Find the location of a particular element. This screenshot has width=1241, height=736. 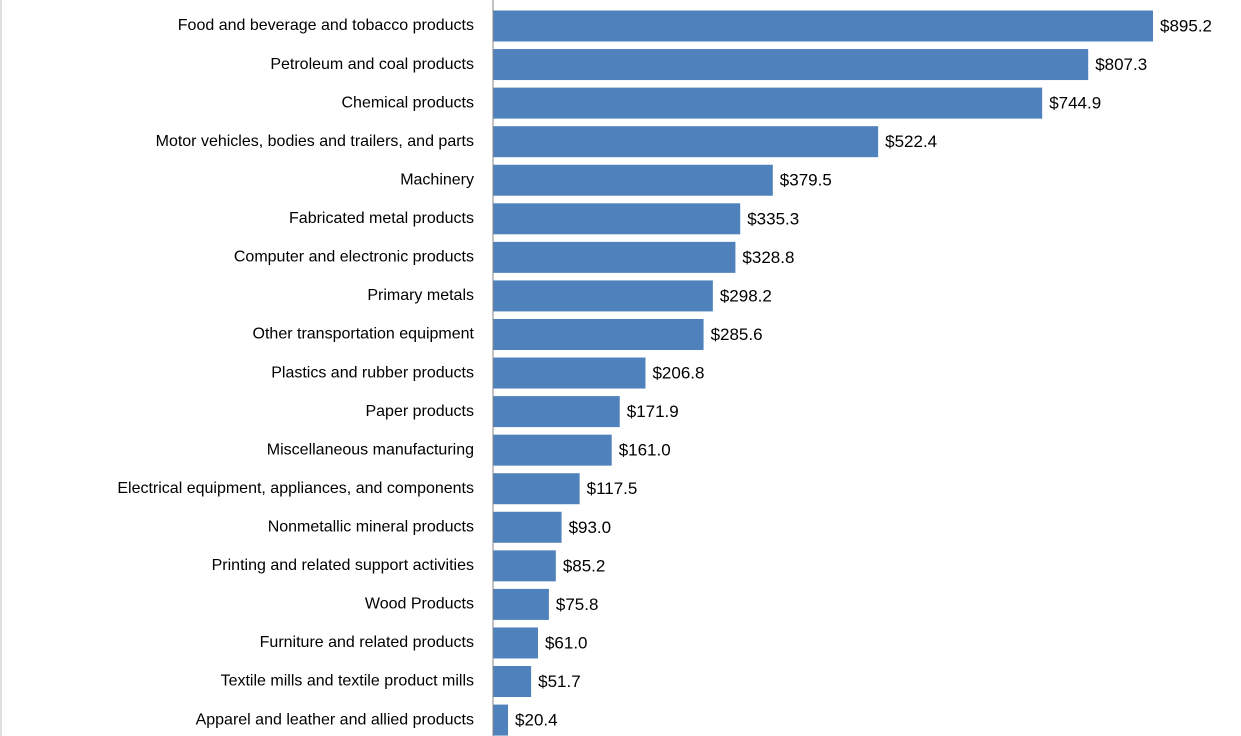

category-label: Apparel and leather and allied products is located at coordinates (335, 719).